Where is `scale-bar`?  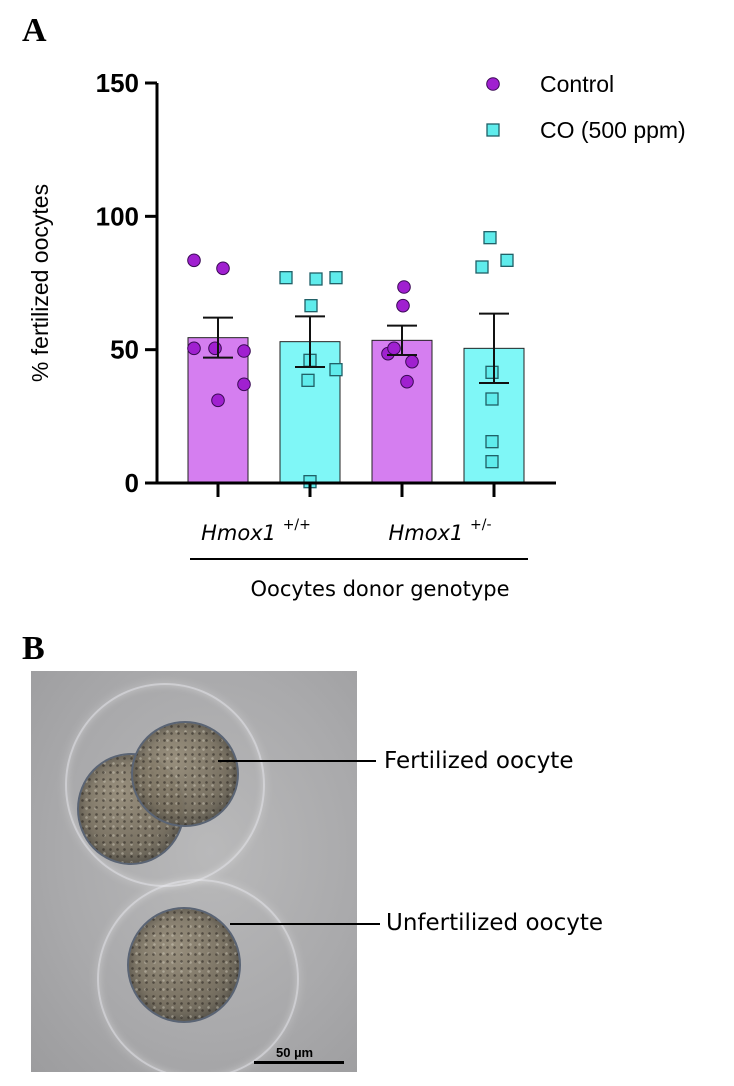 scale-bar is located at coordinates (299, 1062).